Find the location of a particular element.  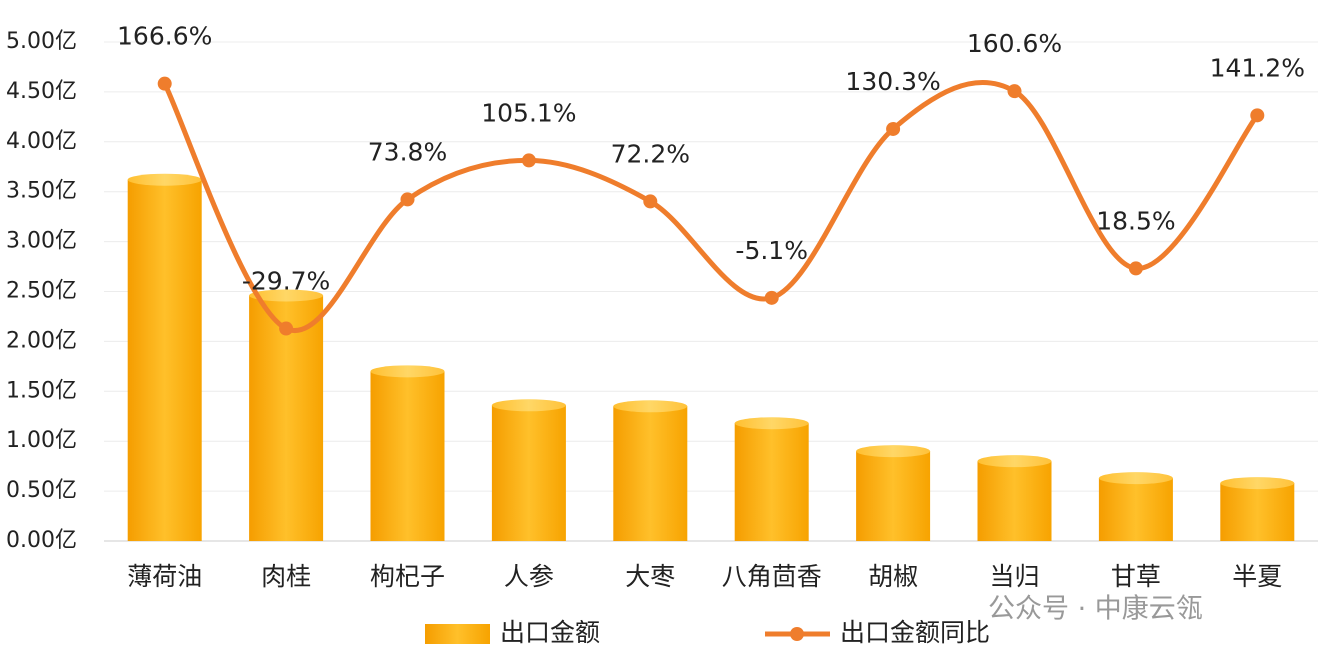

x-tick-label: 八角茴香 is located at coordinates (772, 576).